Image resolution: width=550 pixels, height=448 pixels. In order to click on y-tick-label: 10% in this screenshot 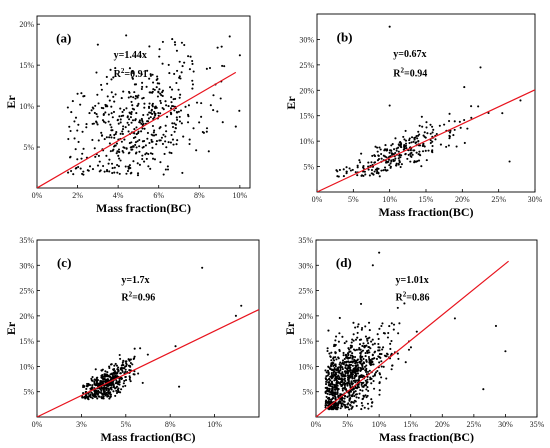, I will do `click(305, 366)`.